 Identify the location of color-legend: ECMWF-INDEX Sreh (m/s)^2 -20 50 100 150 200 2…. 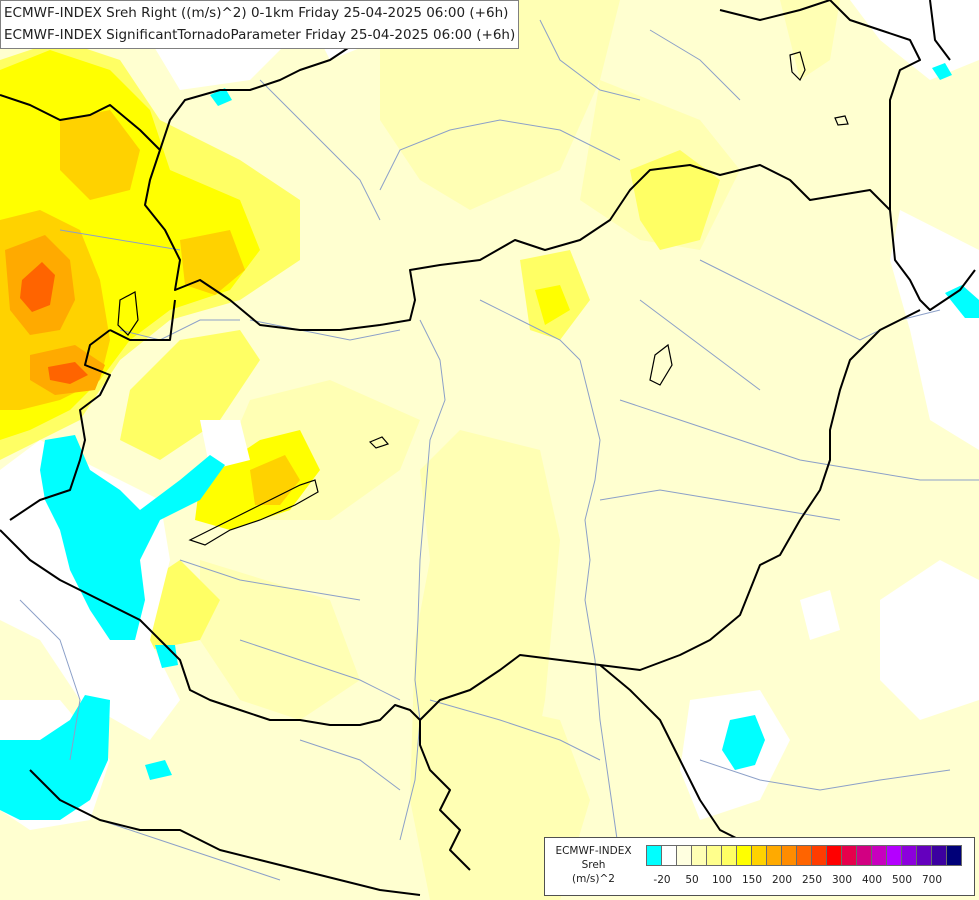
(759, 866).